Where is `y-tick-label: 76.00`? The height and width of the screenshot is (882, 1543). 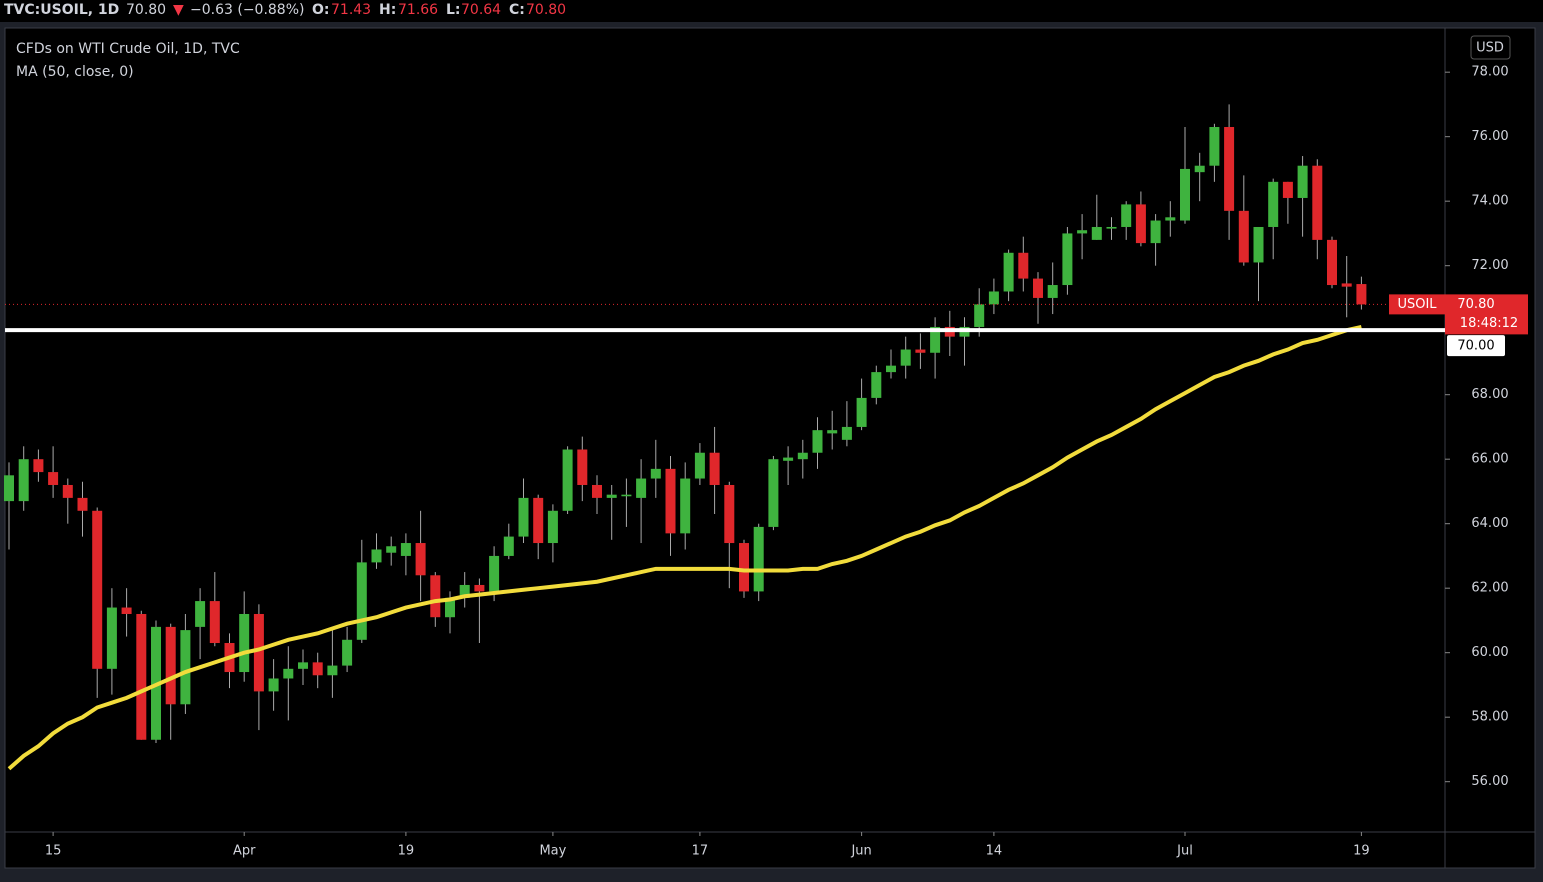
y-tick-label: 76.00 is located at coordinates (1489, 136).